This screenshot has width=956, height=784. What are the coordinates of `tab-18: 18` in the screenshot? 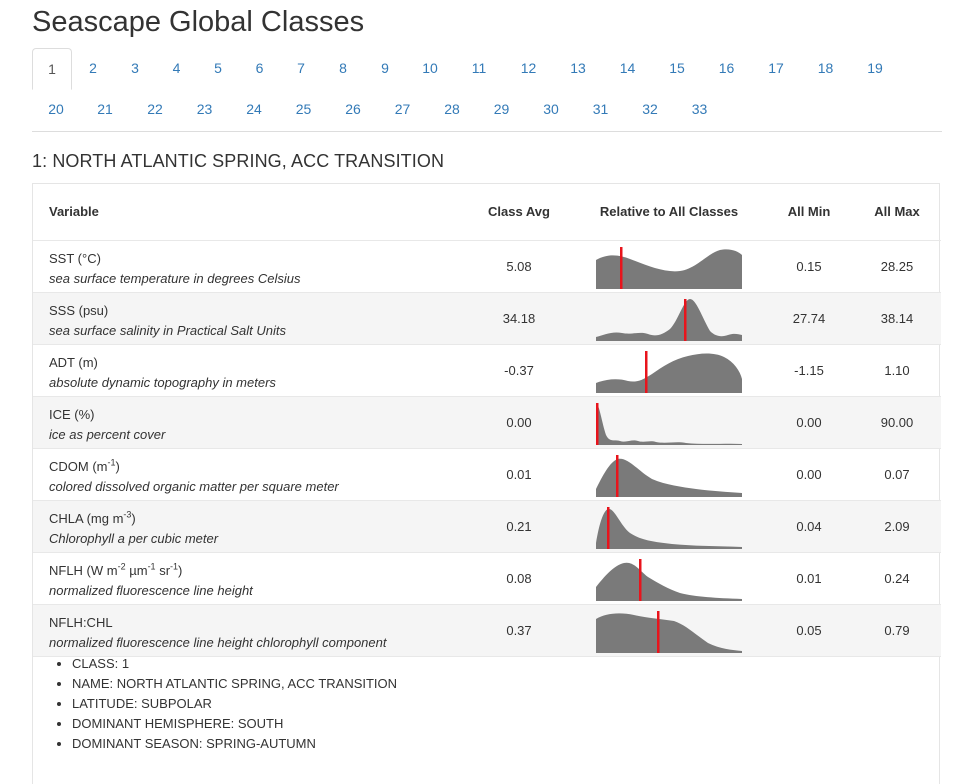 It's located at (825, 68).